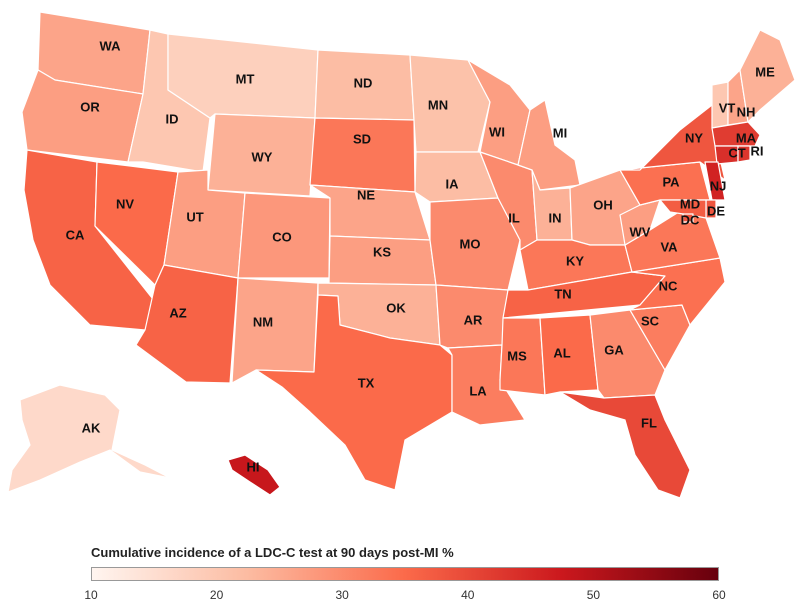 The height and width of the screenshot is (609, 805). What do you see at coordinates (366, 194) in the screenshot?
I see `state-label-ne: NE` at bounding box center [366, 194].